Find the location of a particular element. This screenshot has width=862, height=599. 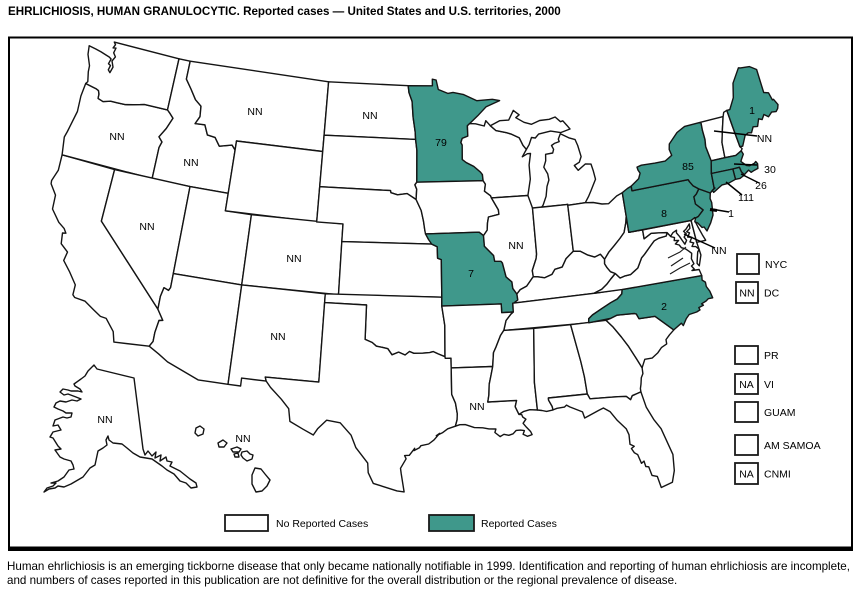

svg-text: 30 is located at coordinates (770, 170).